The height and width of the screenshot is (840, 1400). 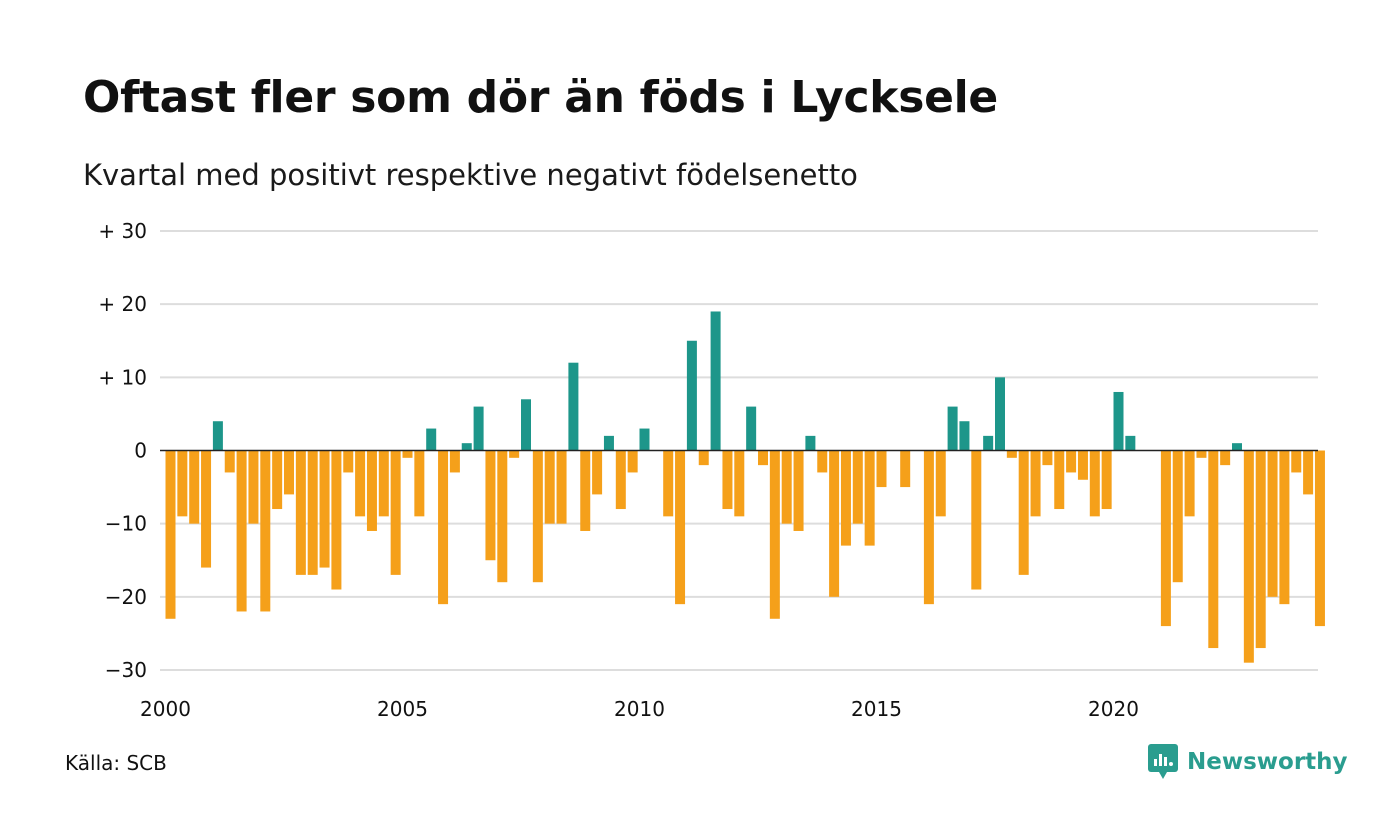 What do you see at coordinates (126, 670) in the screenshot?
I see `y-tick-label: −30` at bounding box center [126, 670].